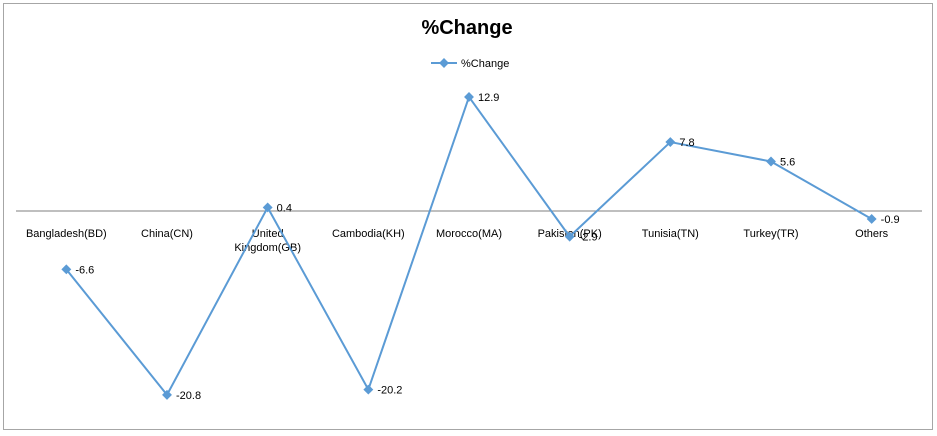 The image size is (937, 436). I want to click on x-tick-label: Others, so click(872, 234).